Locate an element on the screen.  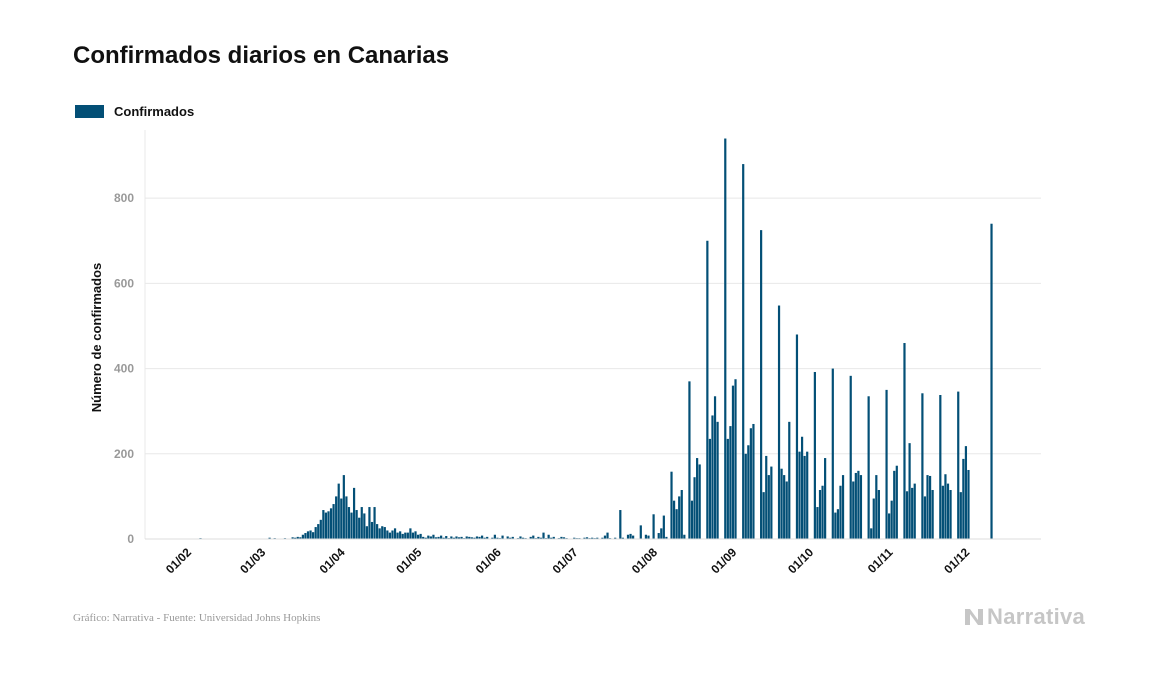
y-axis-label: Número de confirmados is located at coordinates (96, 338).